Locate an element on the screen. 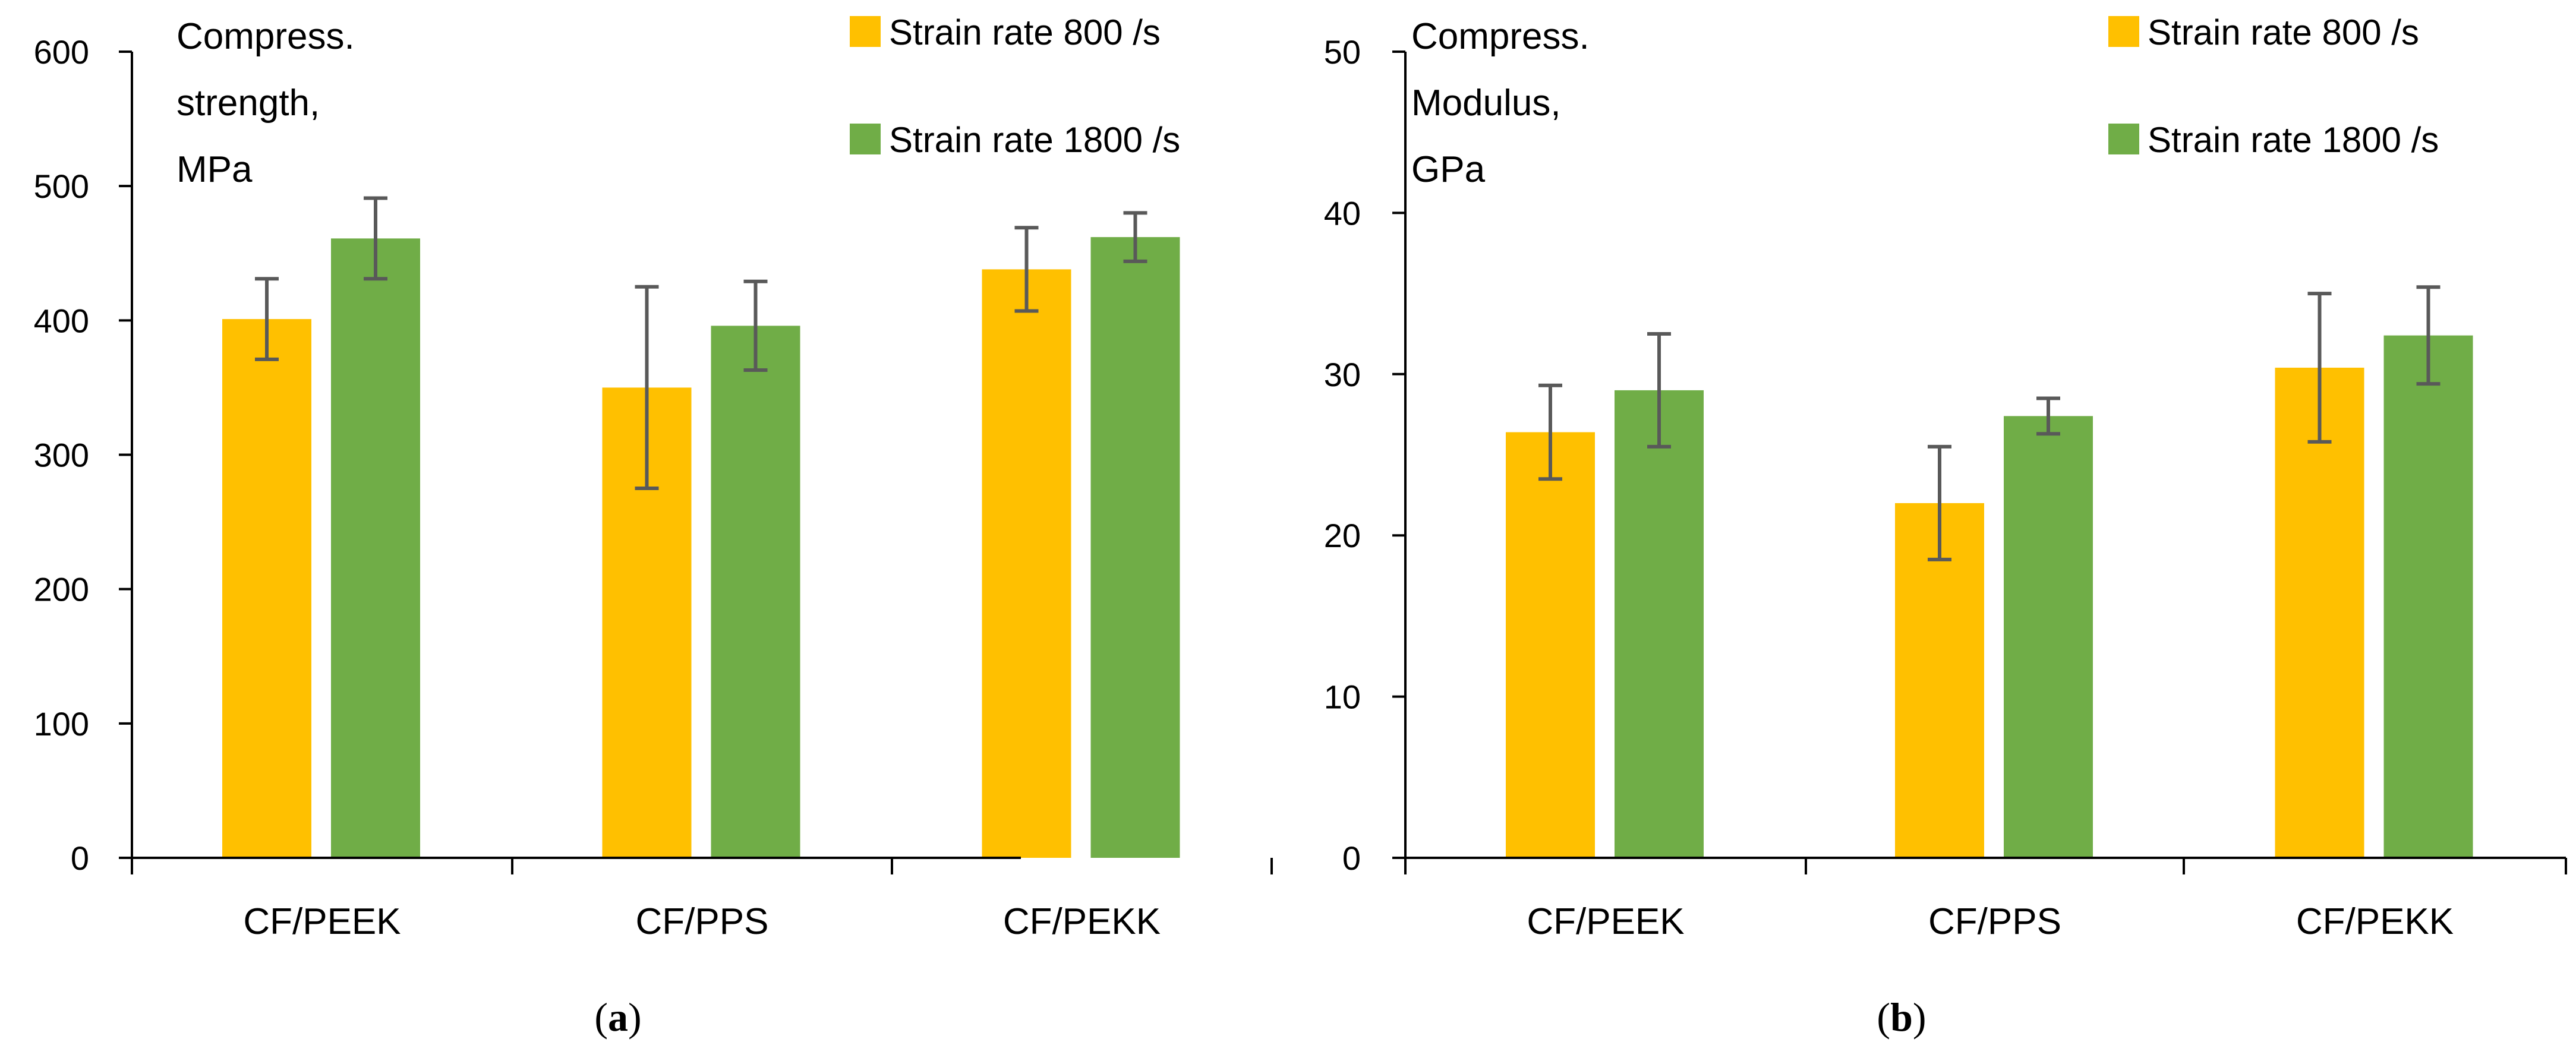  y-tick-label: 500 is located at coordinates (61, 186).